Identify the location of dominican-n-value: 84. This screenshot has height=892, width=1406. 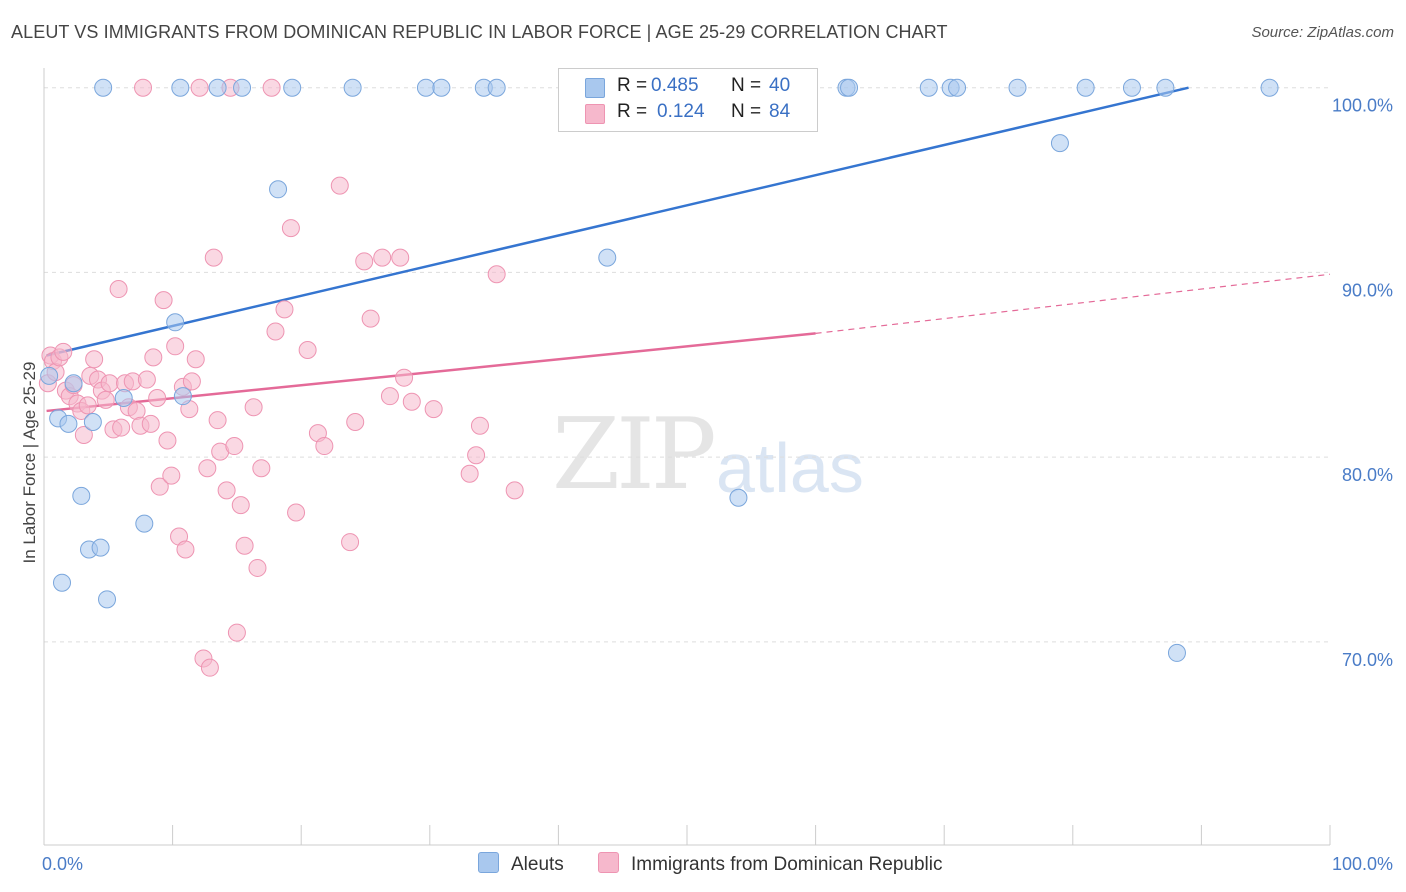
(780, 111).